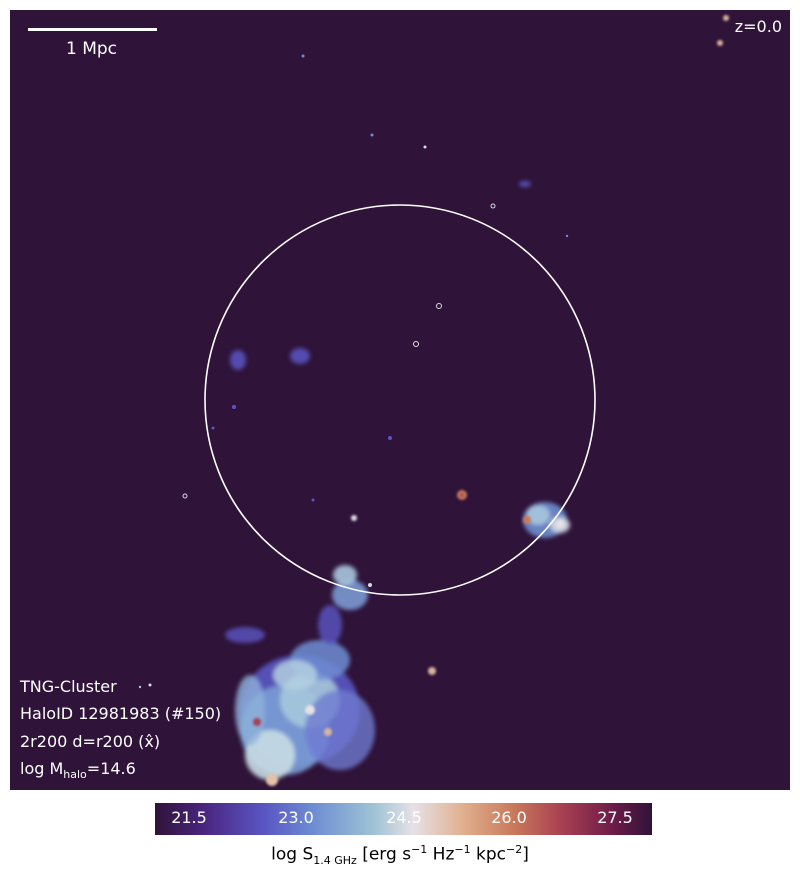 The image size is (800, 873). I want to click on colorbar: 21.5 23.0 24.5 26.0 27.5, so click(403, 819).